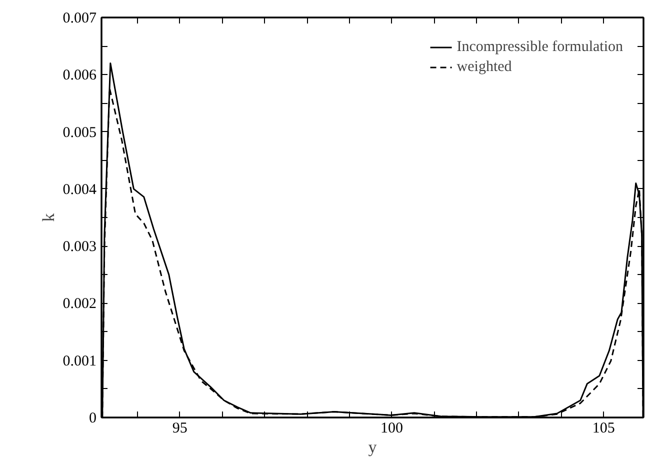 The height and width of the screenshot is (459, 649). Describe the element at coordinates (79, 76) in the screenshot. I see `y-tick-label: 0.006` at that location.